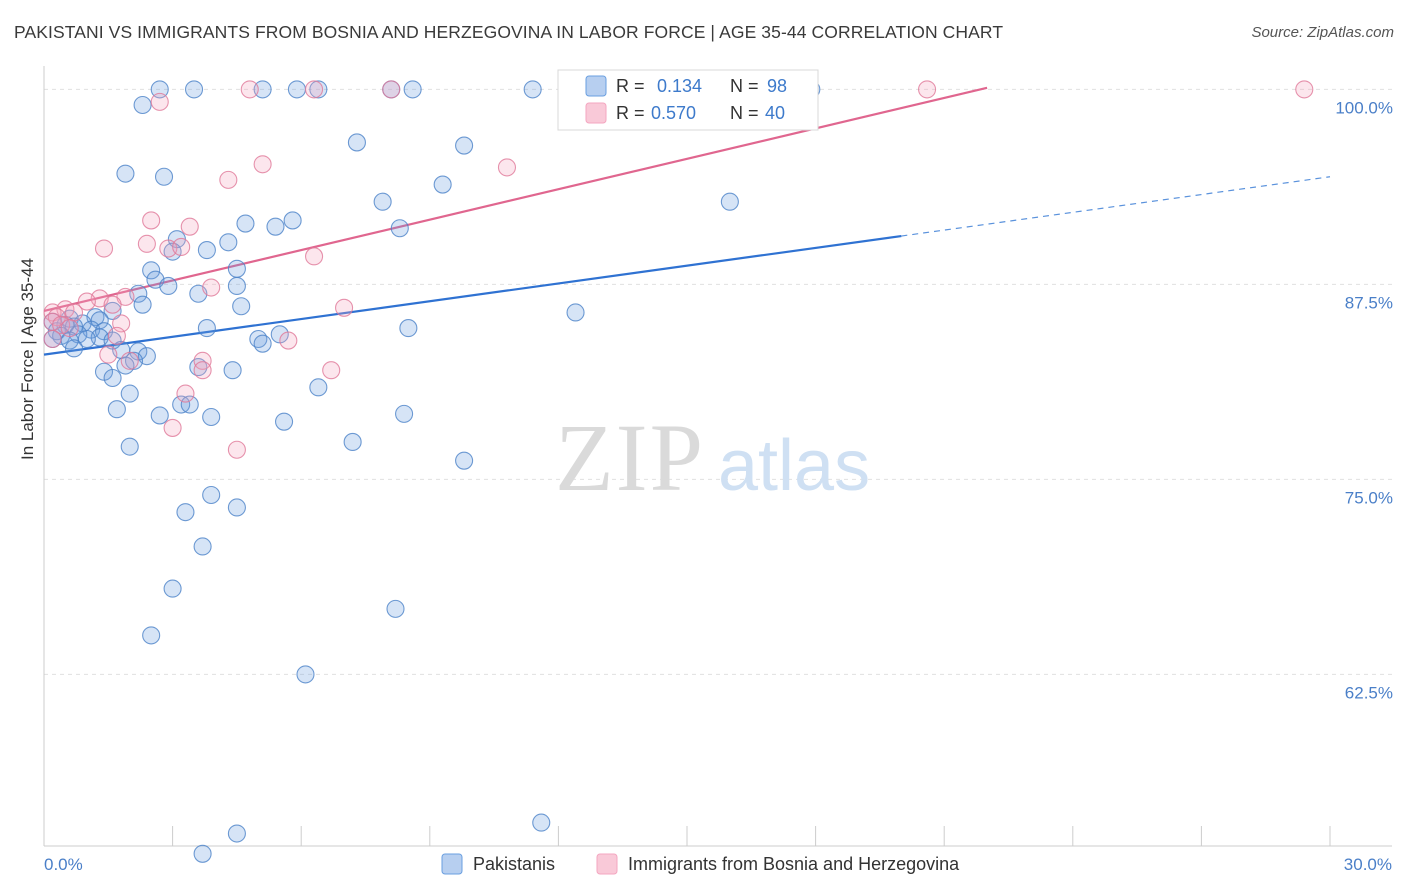  Describe the element at coordinates (673, 113) in the screenshot. I see `legend-r-value-2: 0.570` at that location.